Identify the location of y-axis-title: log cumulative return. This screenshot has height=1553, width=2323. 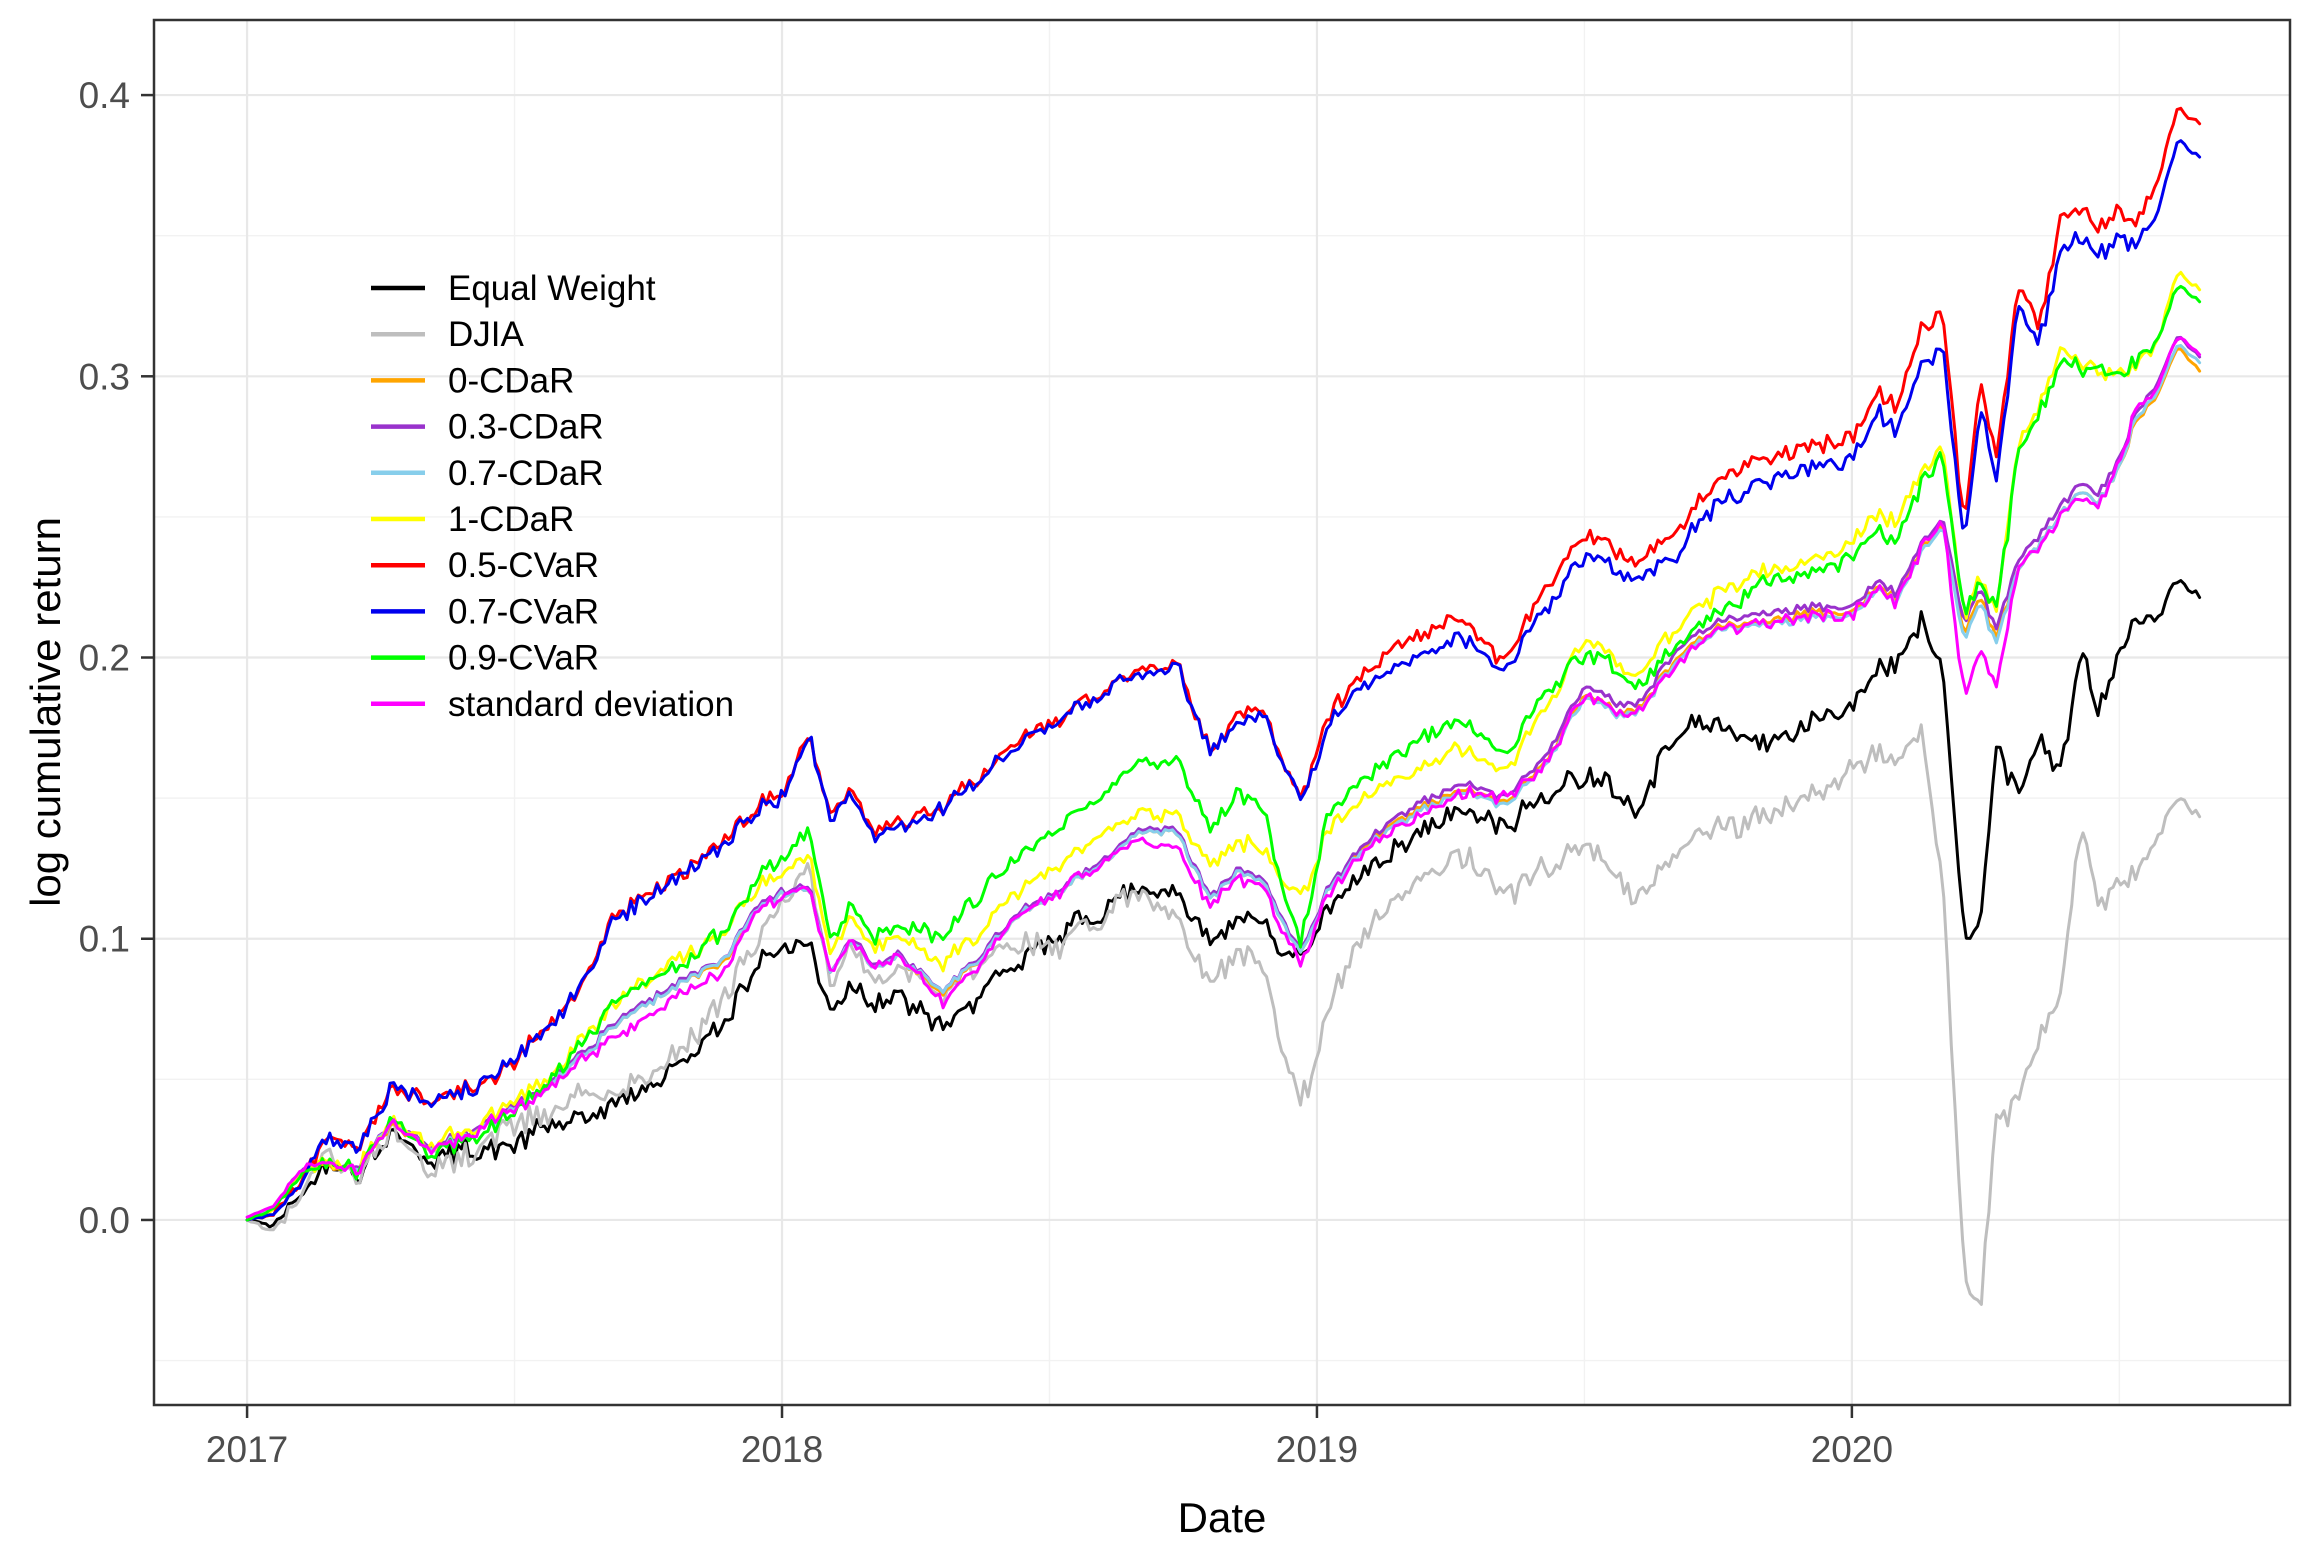
(45, 712).